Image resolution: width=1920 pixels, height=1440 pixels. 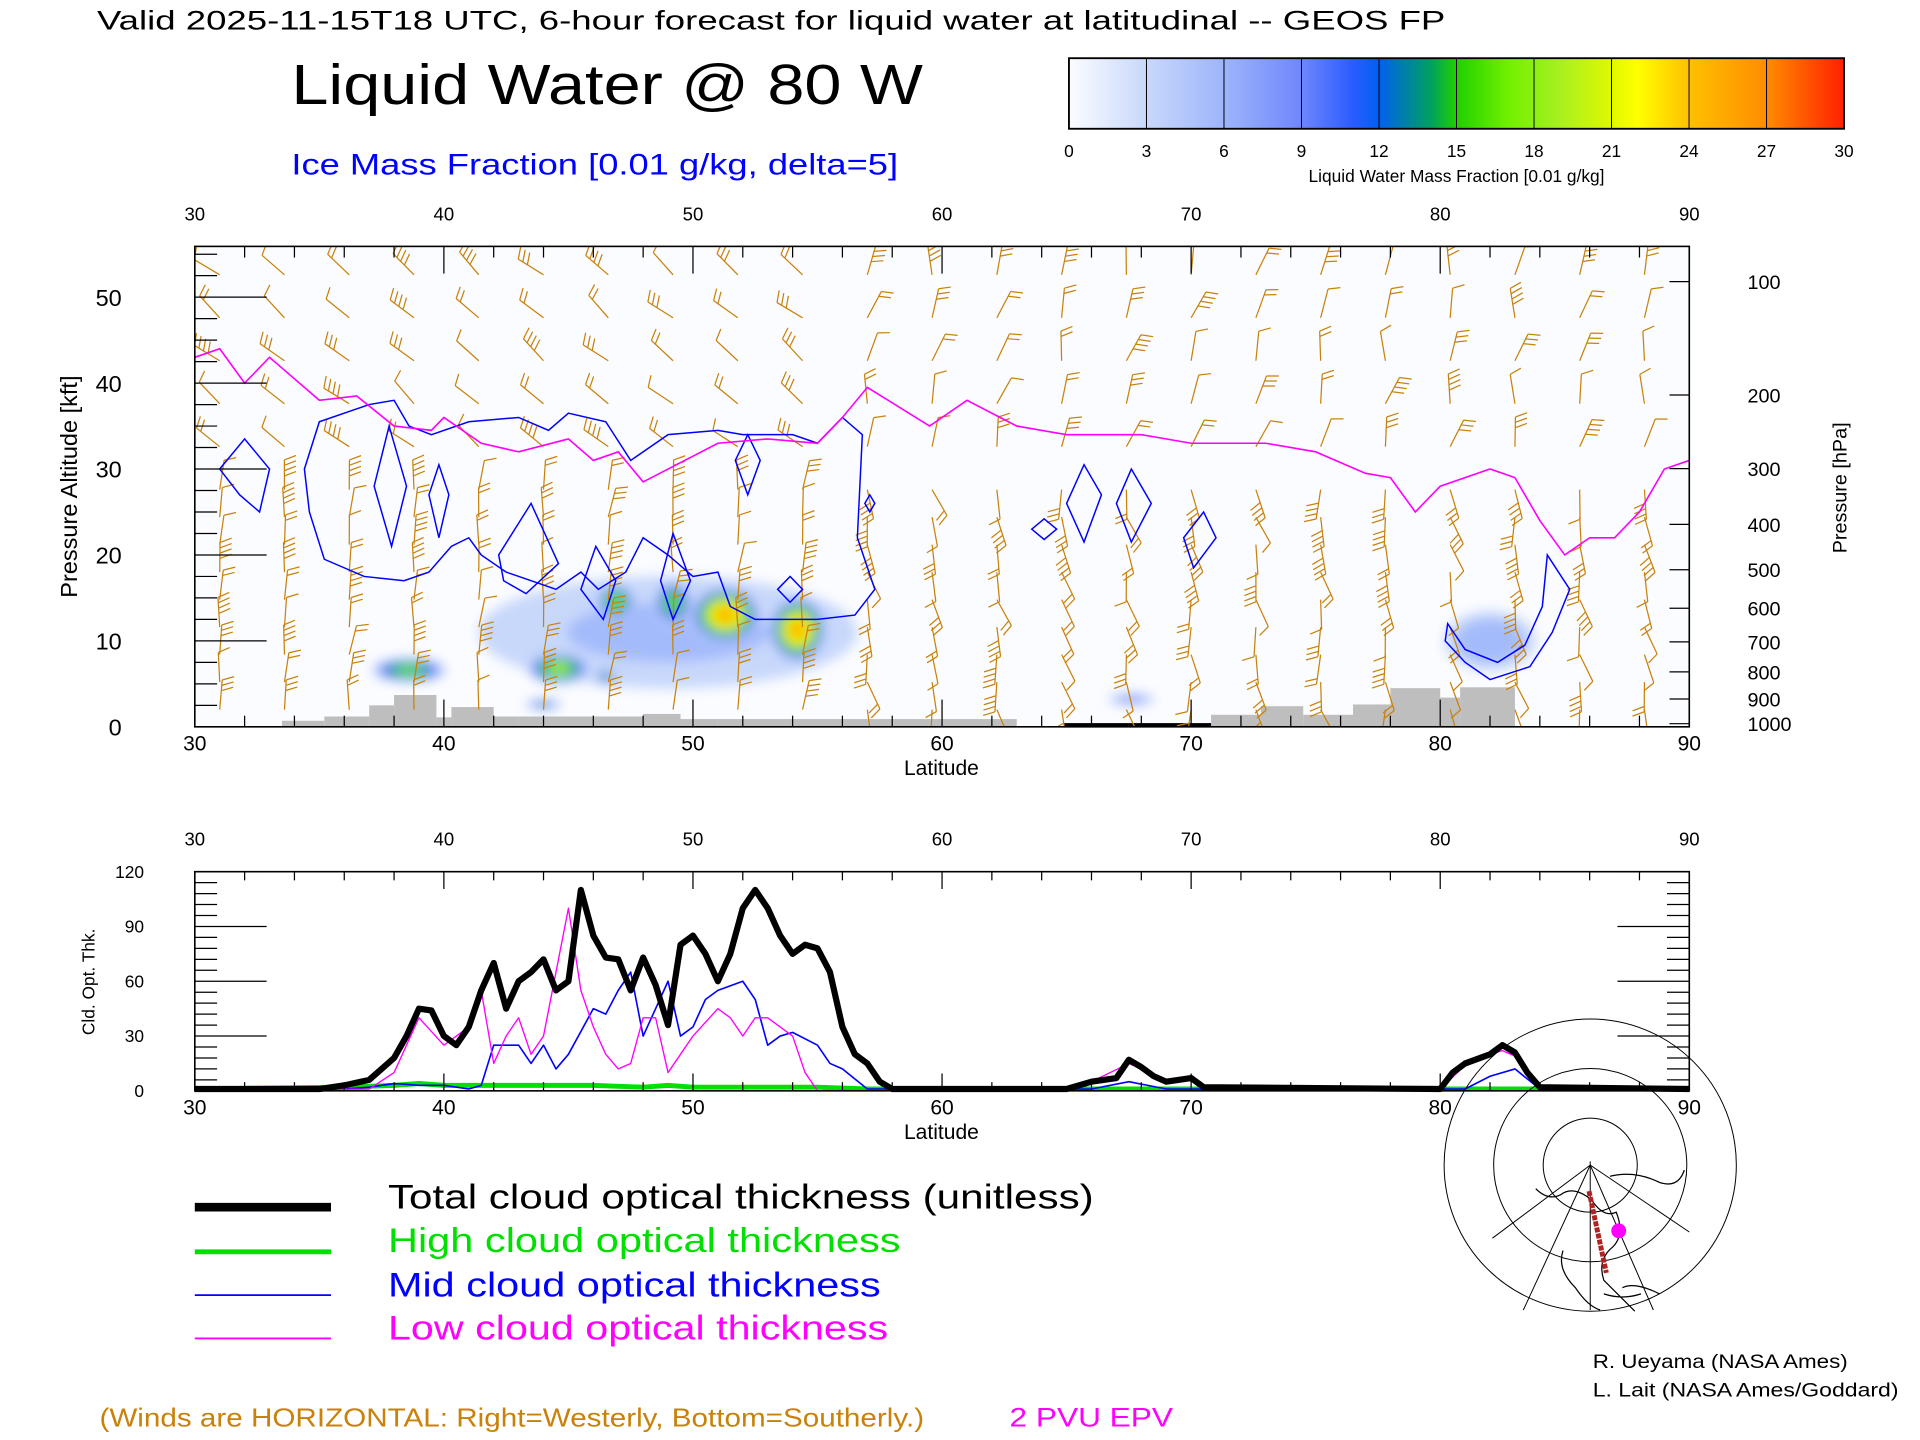 What do you see at coordinates (1766, 151) in the screenshot?
I see `colorbar-tick-label: 27` at bounding box center [1766, 151].